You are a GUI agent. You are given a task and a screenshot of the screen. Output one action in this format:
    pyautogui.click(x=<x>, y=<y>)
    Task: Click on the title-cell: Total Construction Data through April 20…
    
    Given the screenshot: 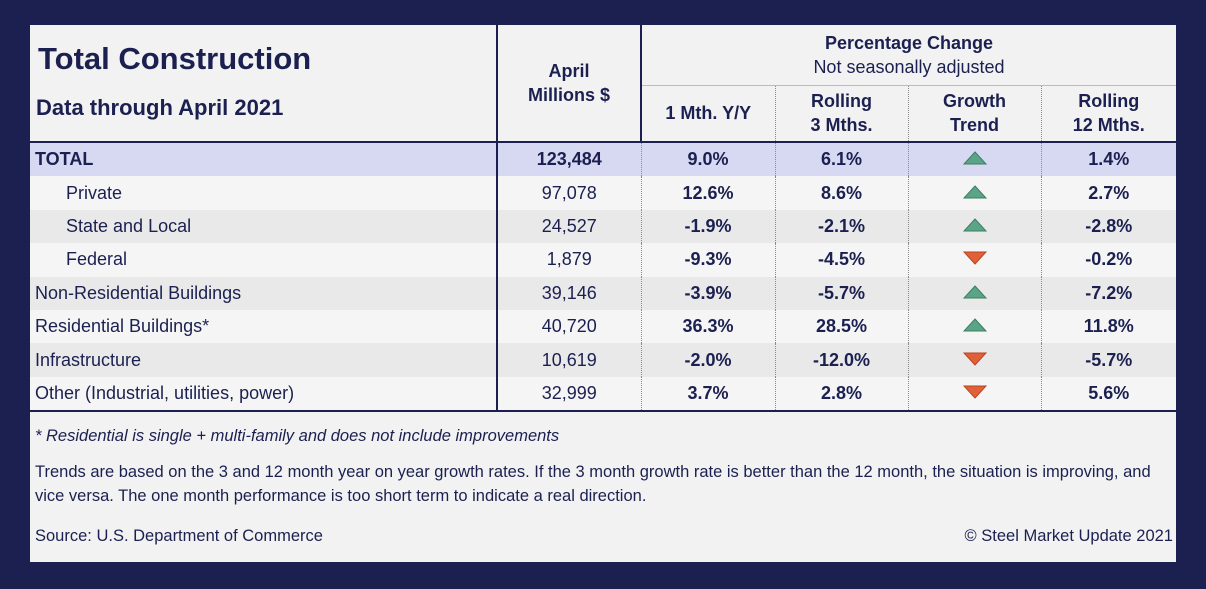 What is the action you would take?
    pyautogui.click(x=263, y=83)
    